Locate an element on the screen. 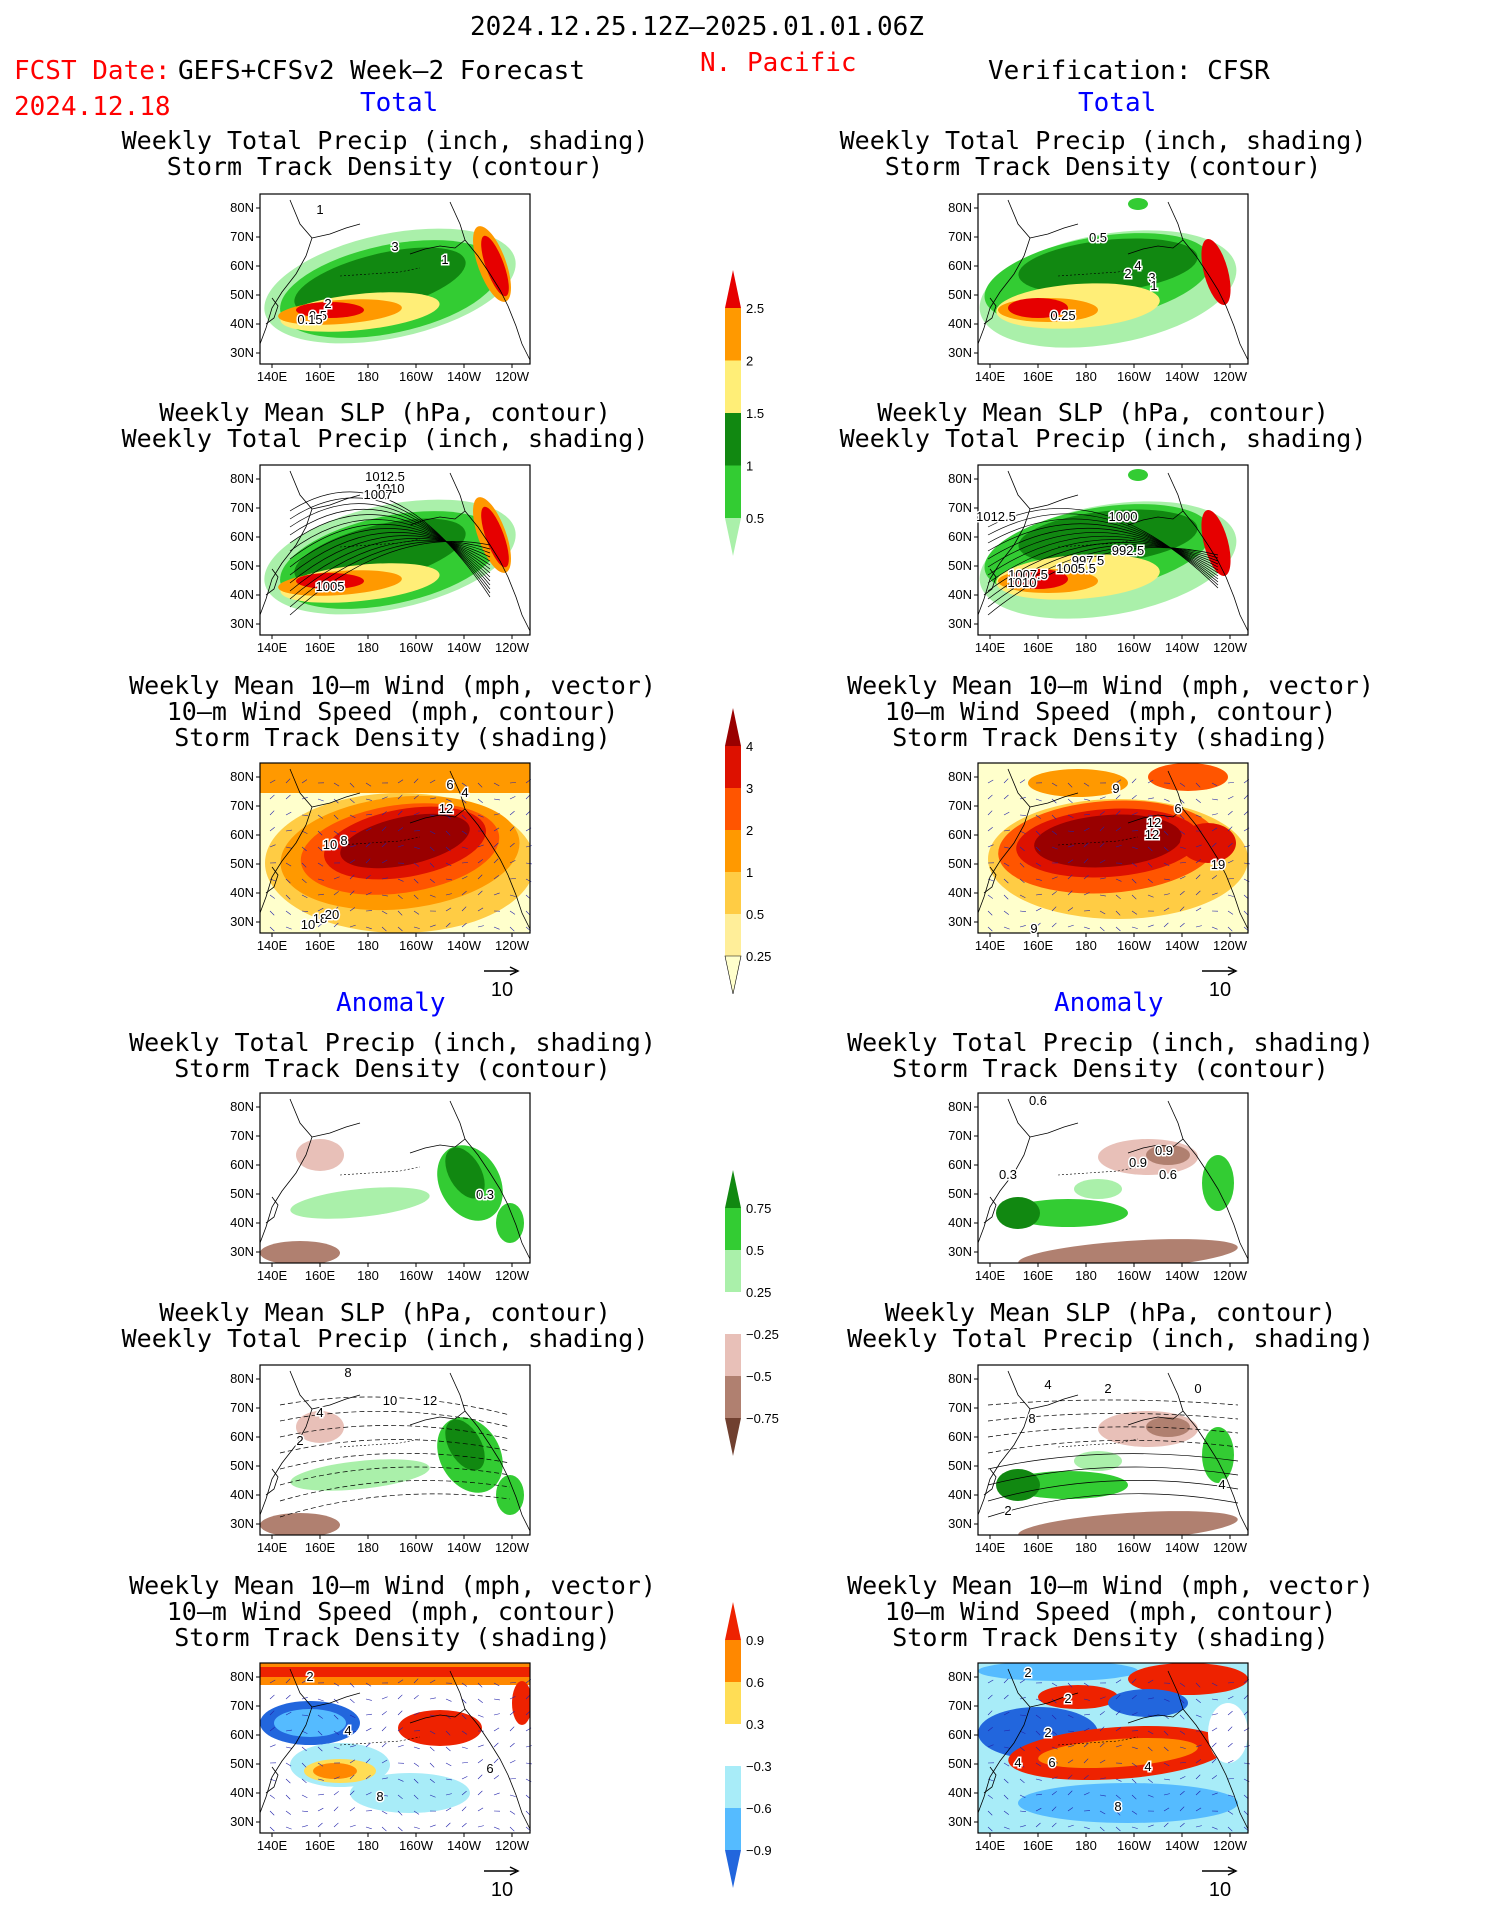 The width and height of the screenshot is (1487, 1925). colorbar-storm-density-anomaly: 0.9 0.6 0.3 −0.3 −0.6 −0.9 is located at coordinates (748, 1745).